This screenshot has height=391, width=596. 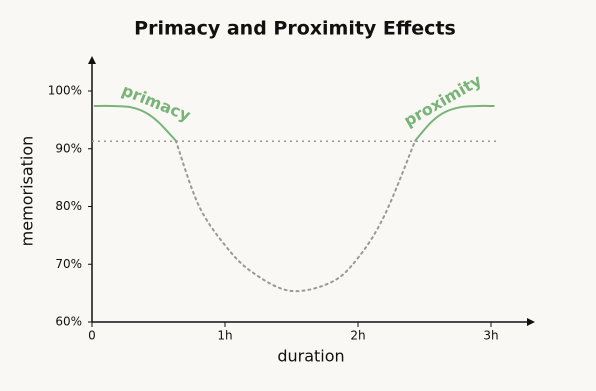 What do you see at coordinates (357, 336) in the screenshot?
I see `x-tick-label: 2h` at bounding box center [357, 336].